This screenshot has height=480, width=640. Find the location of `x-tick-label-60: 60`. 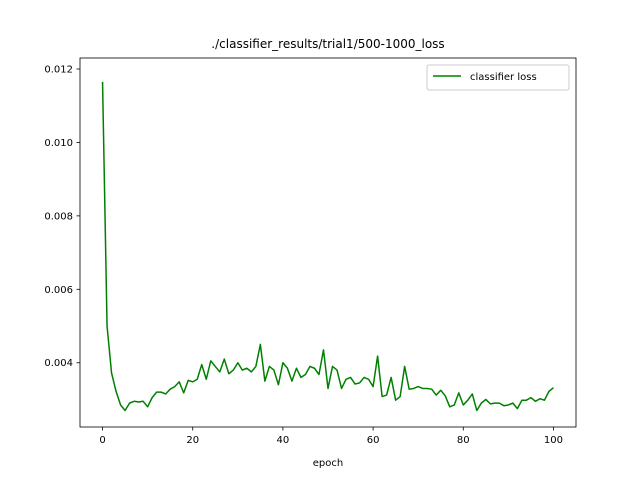

x-tick-label-60: 60 is located at coordinates (373, 440).